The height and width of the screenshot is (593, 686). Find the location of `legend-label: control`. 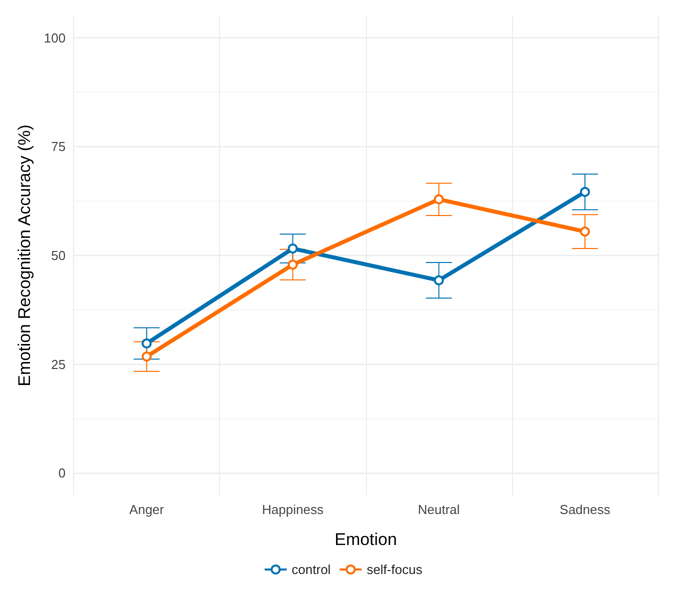

legend-label: control is located at coordinates (311, 569).